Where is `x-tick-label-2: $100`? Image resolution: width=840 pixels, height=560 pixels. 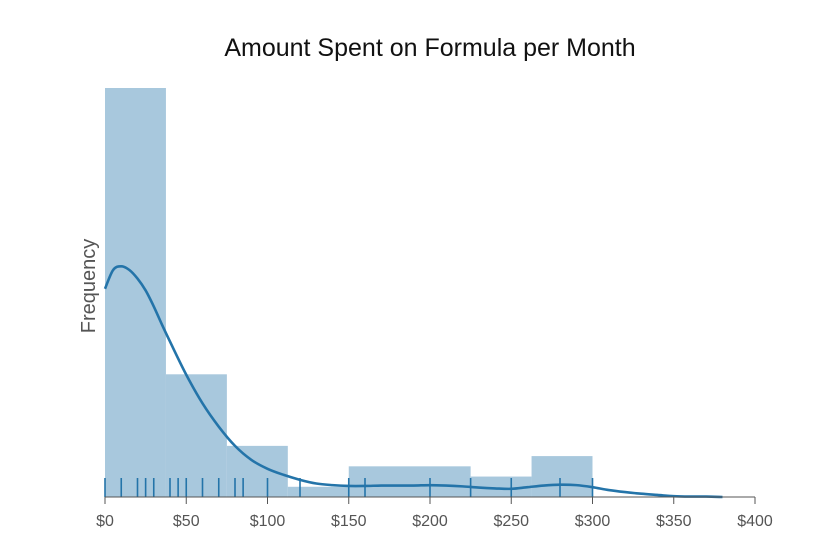
x-tick-label-2: $100 is located at coordinates (268, 521).